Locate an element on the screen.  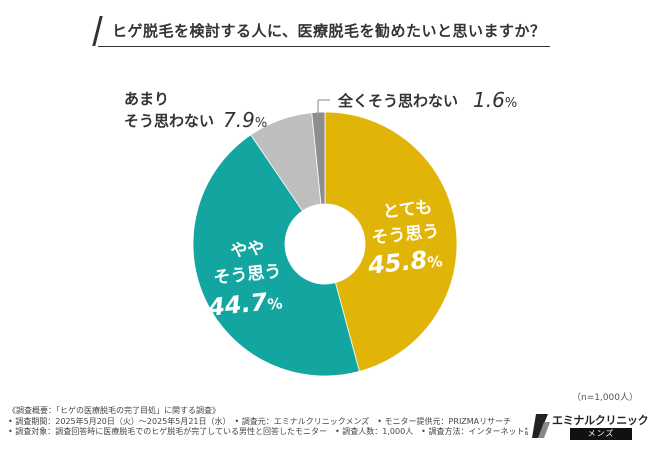
title-box: ヒゲ脱毛を検討する人に、医療脱毛を勧めたいと思いますか？ is located at coordinates (321, 30).